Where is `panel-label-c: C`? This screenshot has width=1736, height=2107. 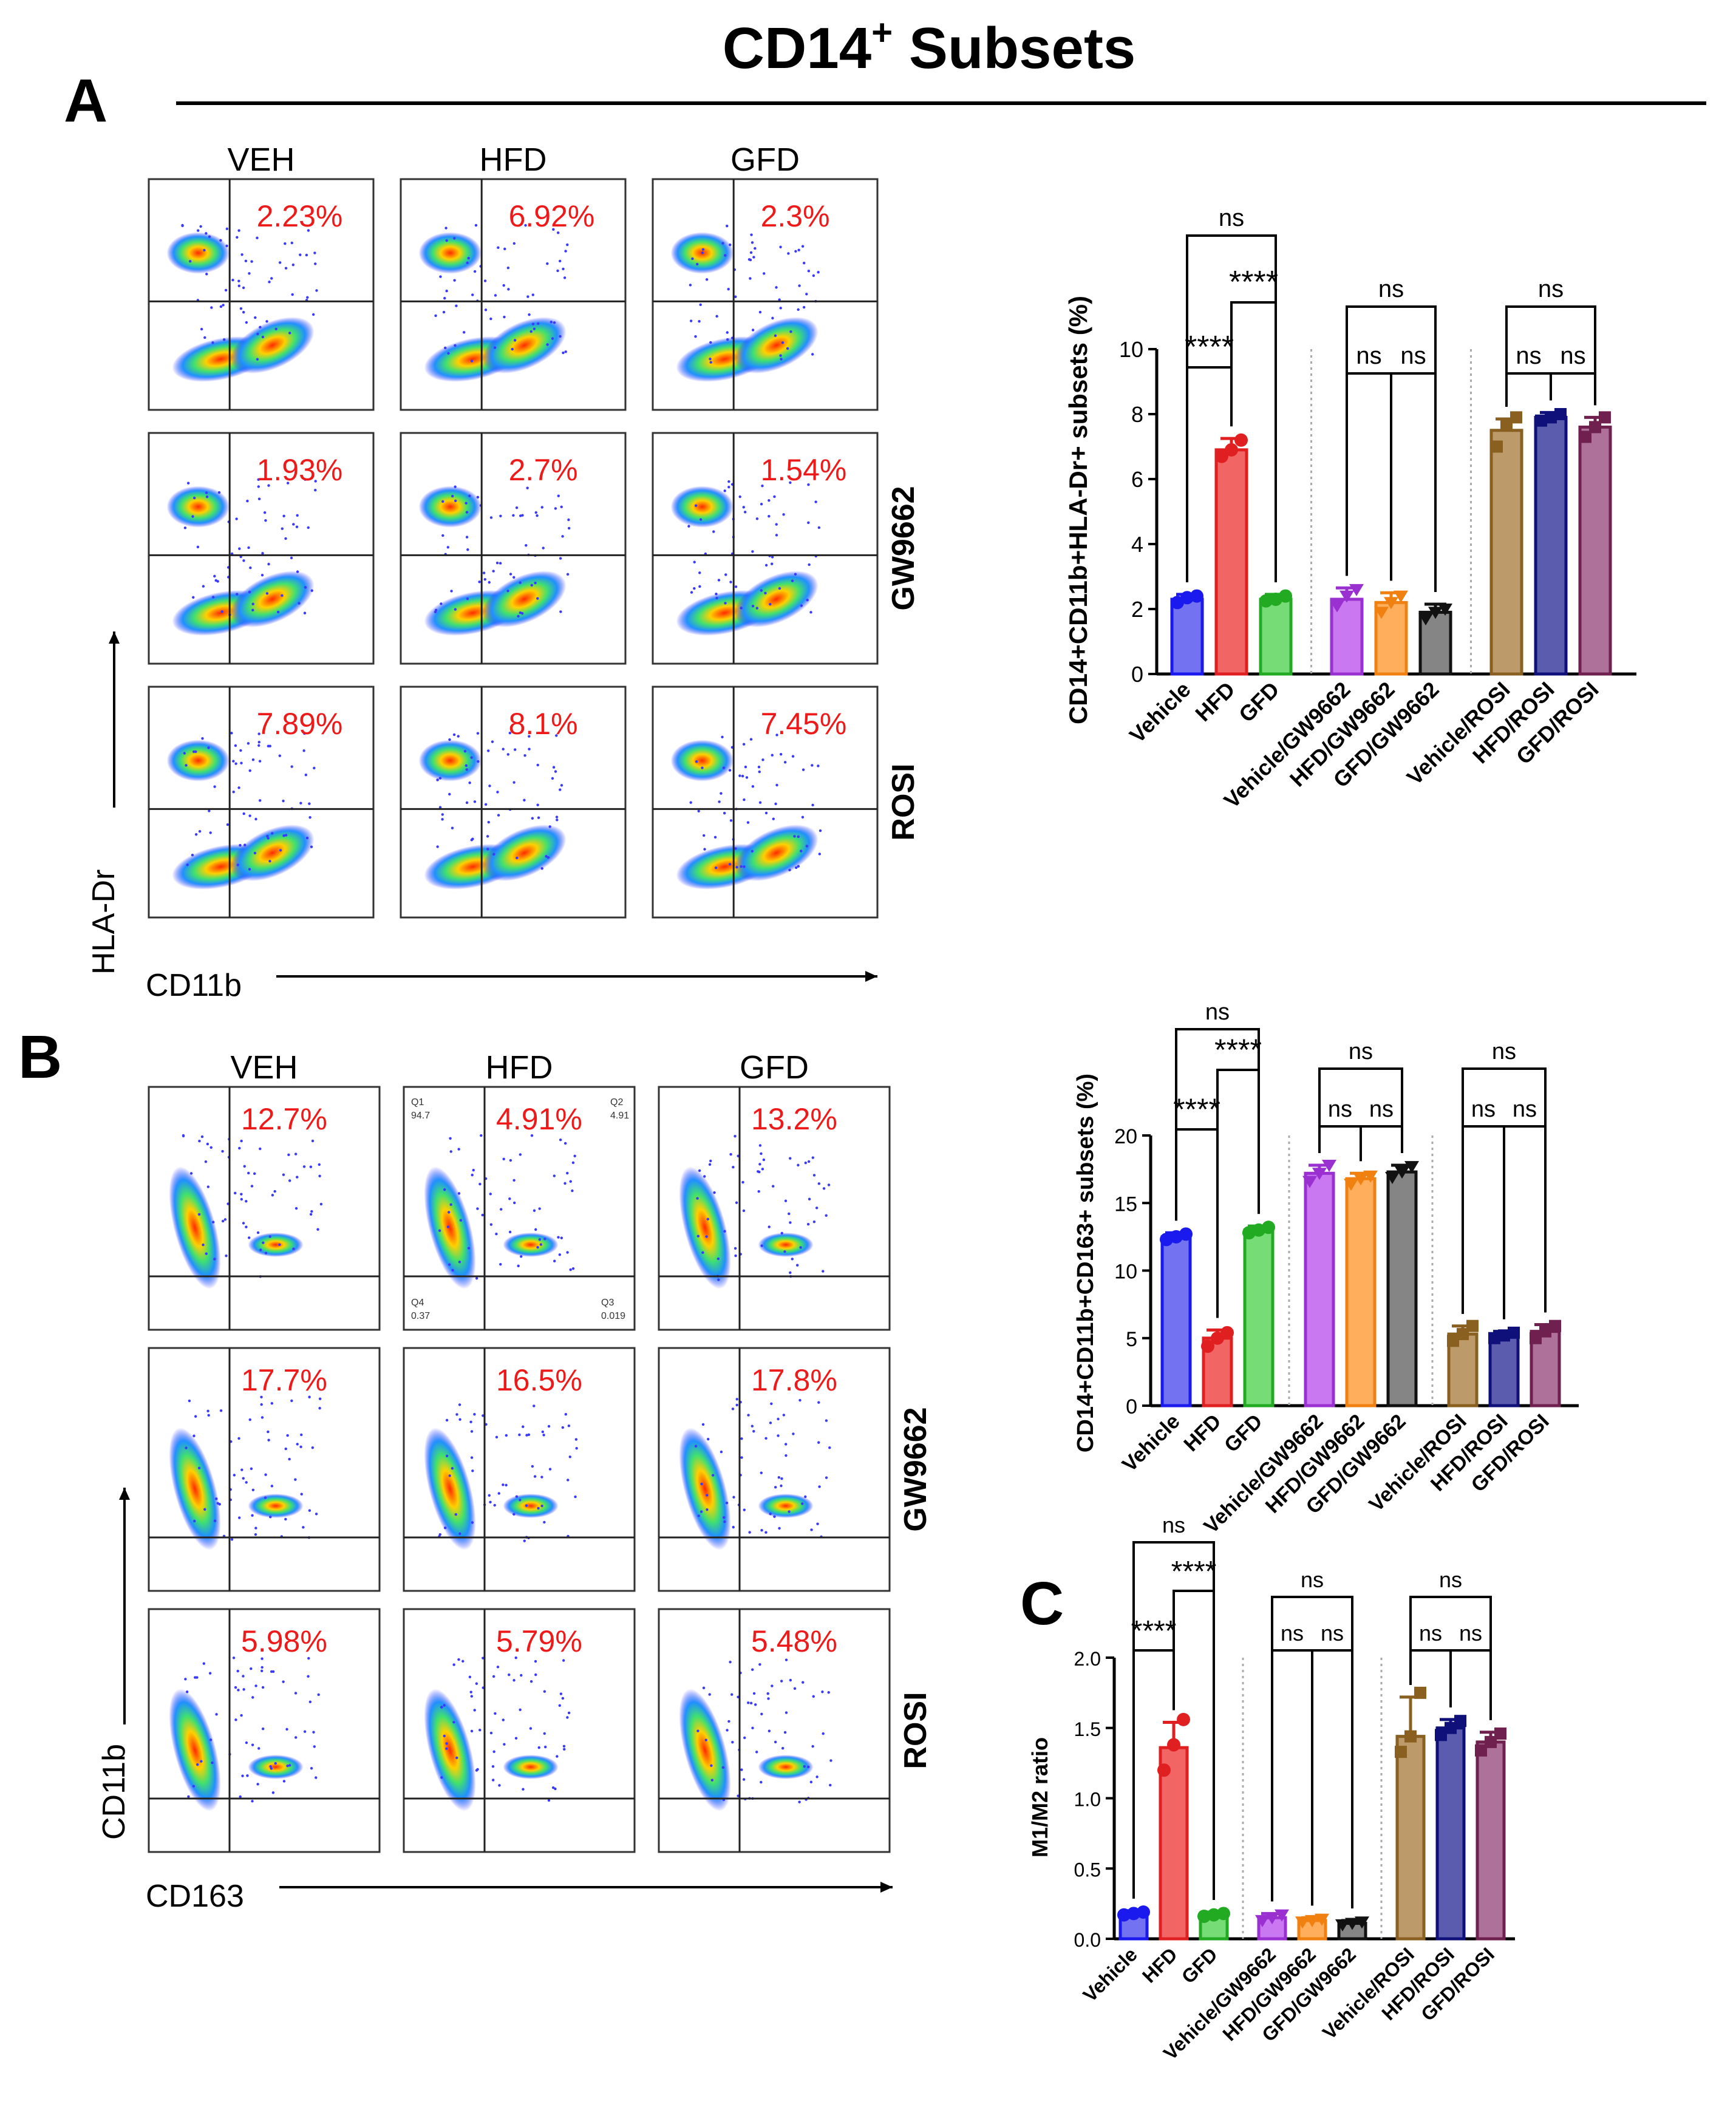 panel-label-c: C is located at coordinates (1042, 1604).